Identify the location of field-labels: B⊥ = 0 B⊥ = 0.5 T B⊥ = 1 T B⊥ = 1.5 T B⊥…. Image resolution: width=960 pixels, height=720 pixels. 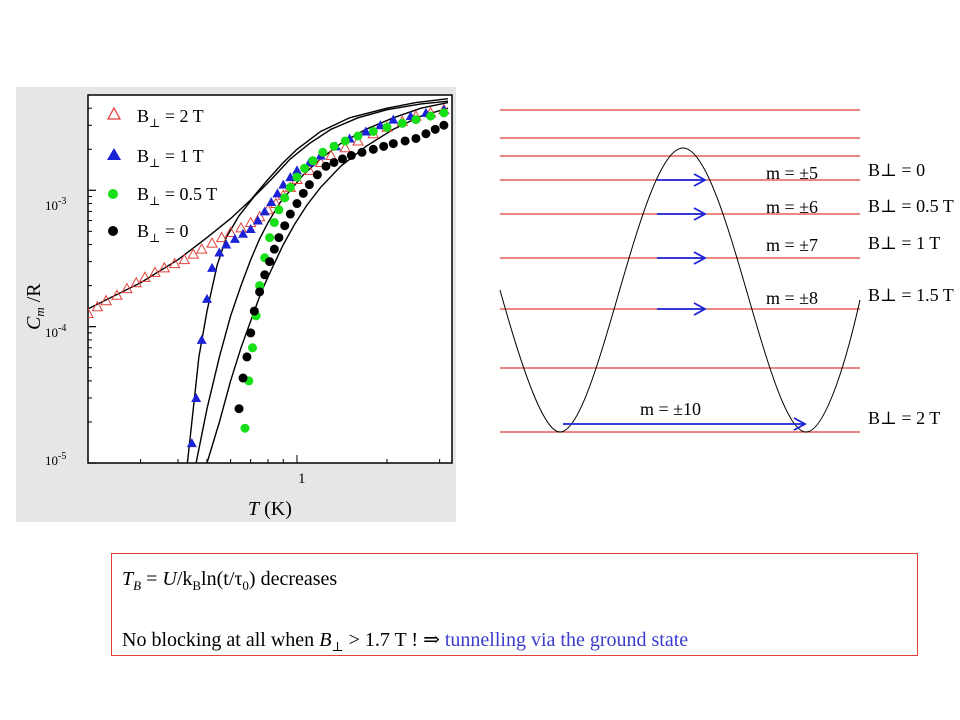
(911, 294).